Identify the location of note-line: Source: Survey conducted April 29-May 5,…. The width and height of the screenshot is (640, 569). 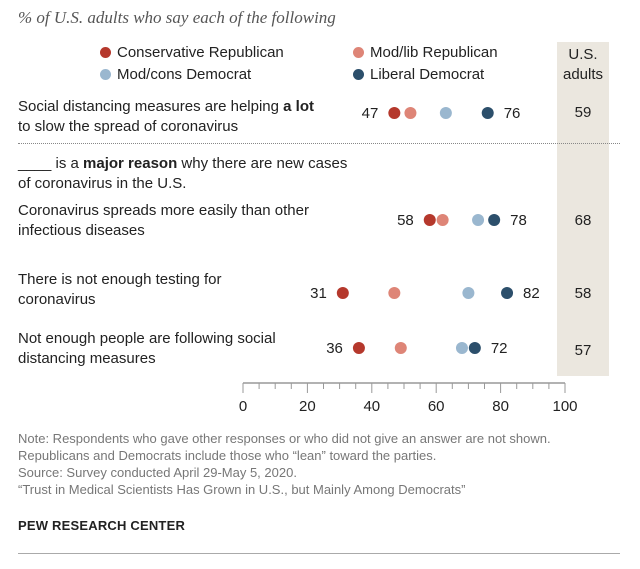
(157, 472).